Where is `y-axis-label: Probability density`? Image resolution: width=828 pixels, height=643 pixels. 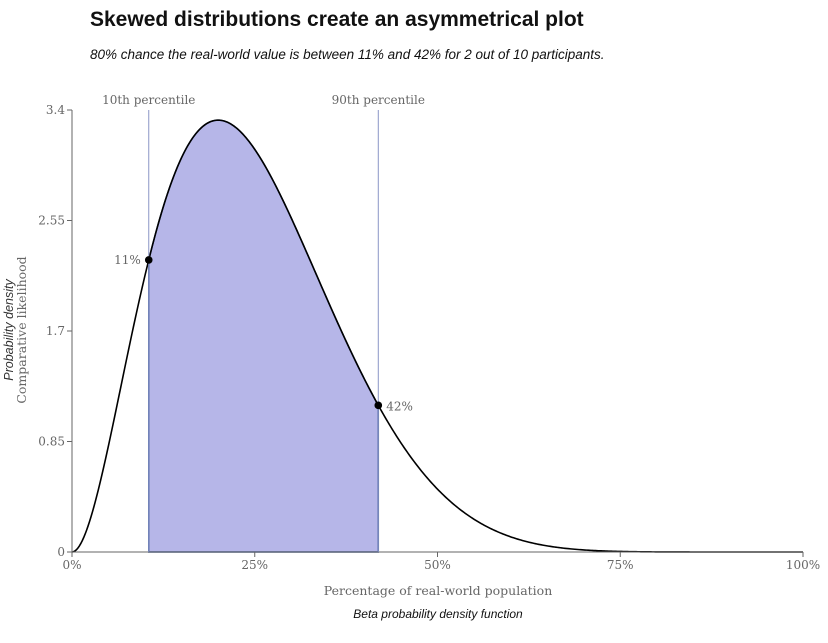 y-axis-label: Probability density is located at coordinates (9, 330).